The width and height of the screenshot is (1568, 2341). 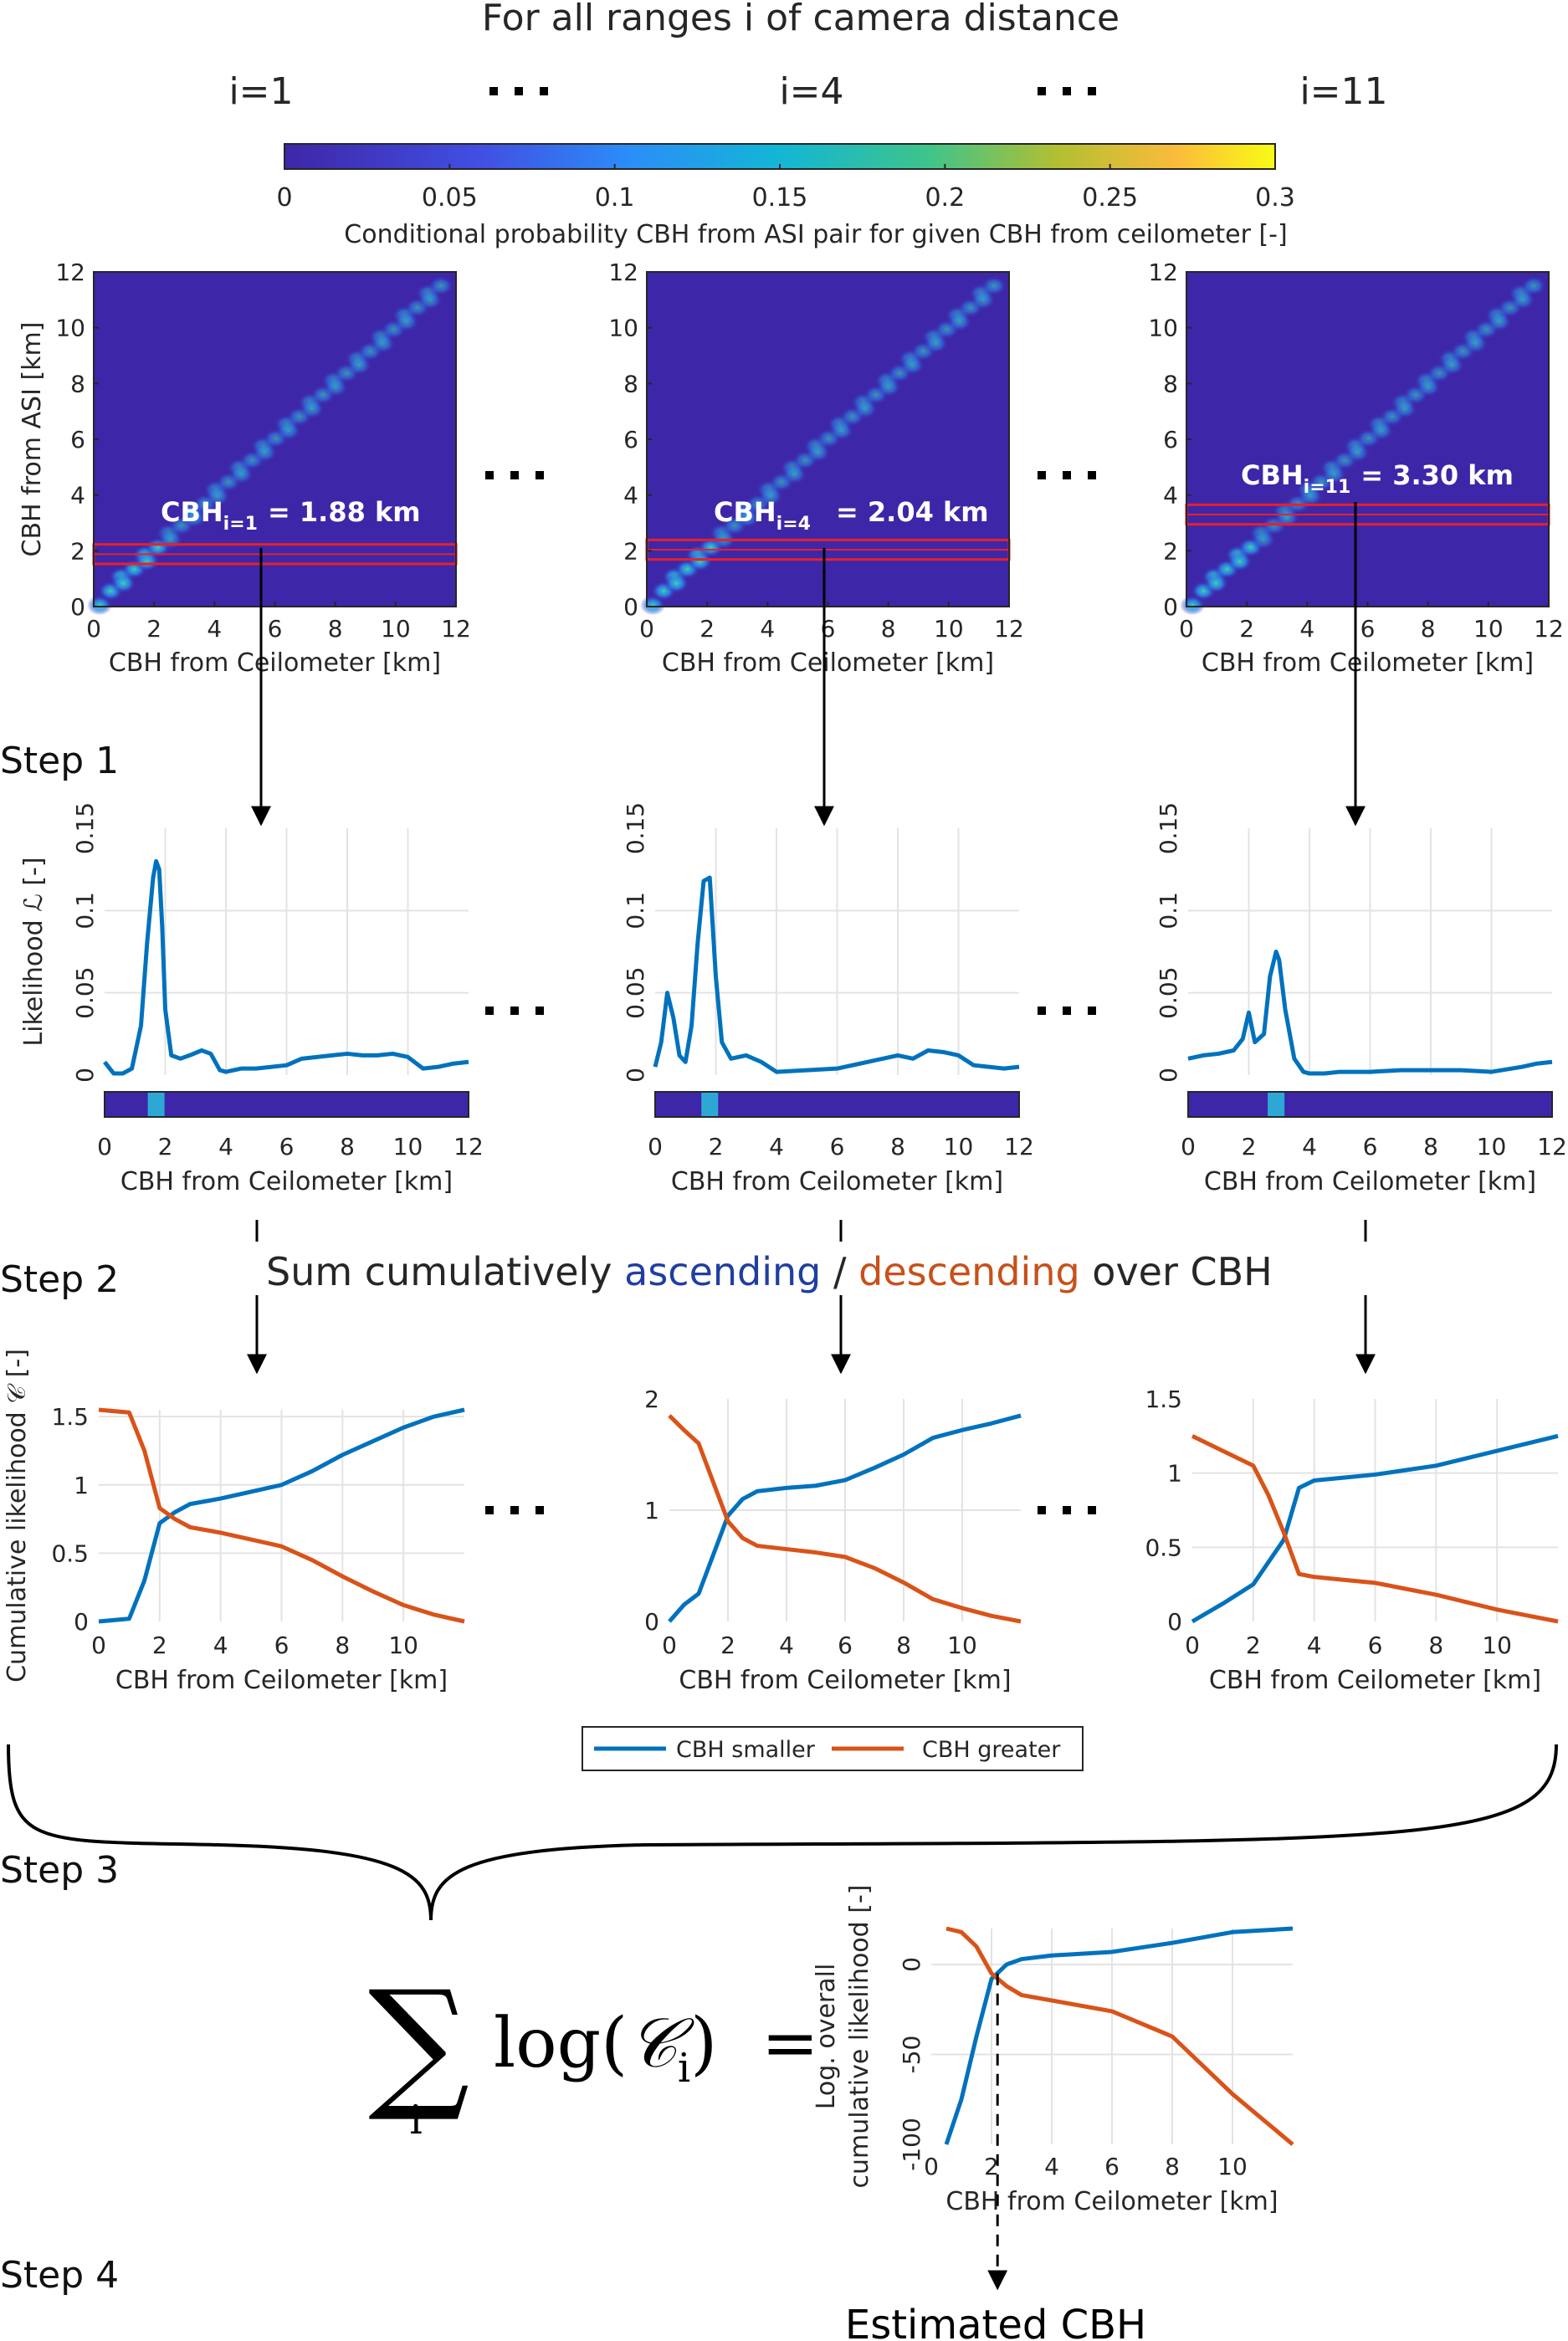 I want to click on cbh-annotation-main: CBH, so click(x=1273, y=475).